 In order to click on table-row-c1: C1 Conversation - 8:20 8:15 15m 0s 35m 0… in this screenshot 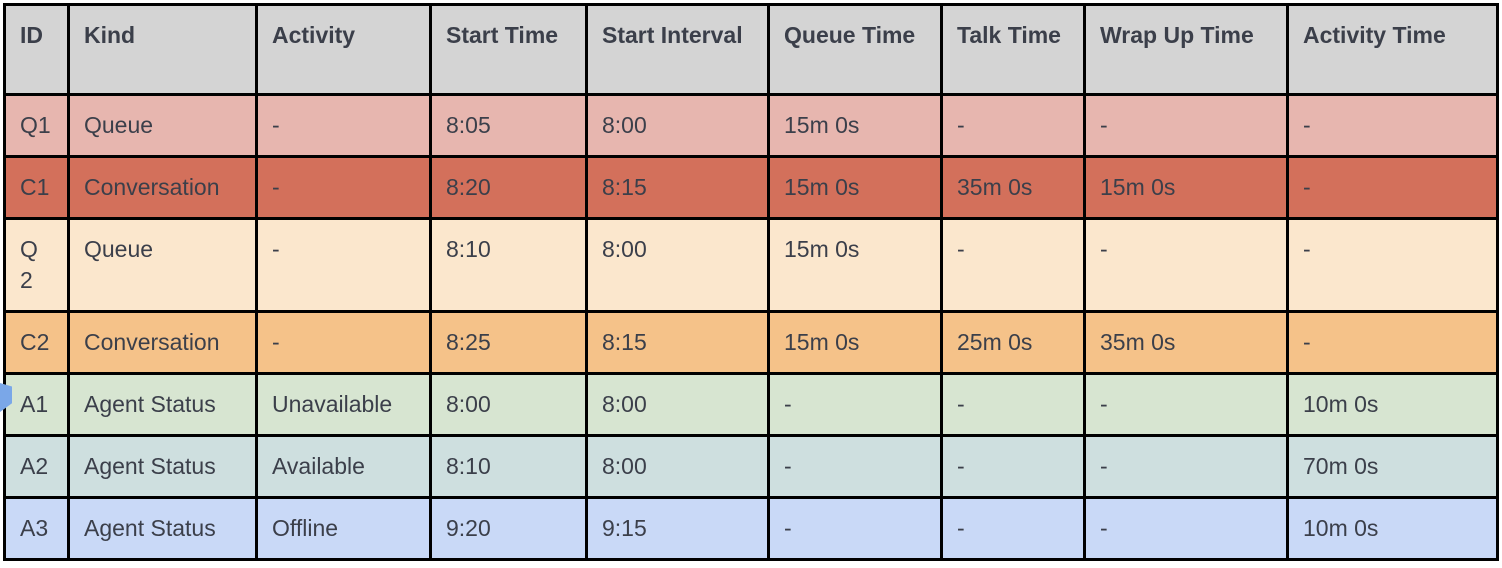, I will do `click(751, 187)`.